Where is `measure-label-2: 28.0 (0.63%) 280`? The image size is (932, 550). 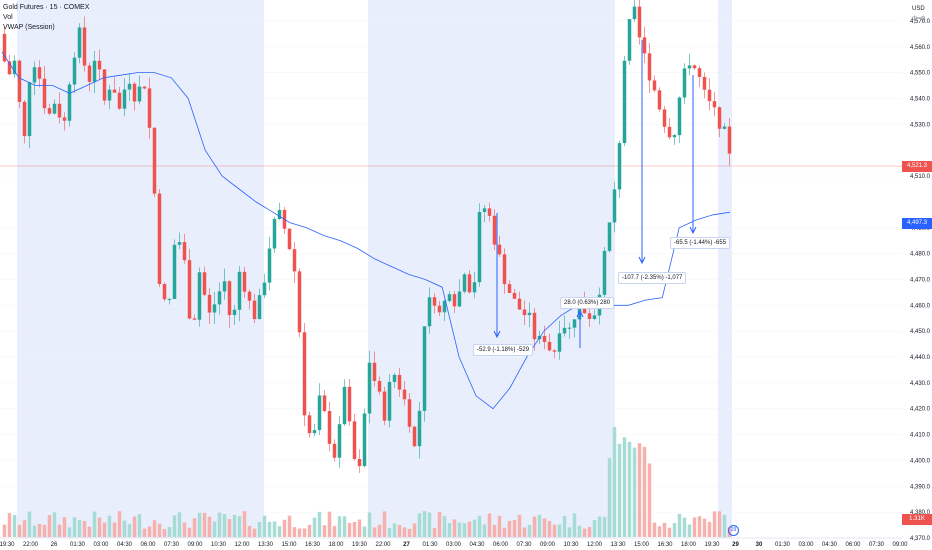
measure-label-2: 28.0 (0.63%) 280 is located at coordinates (587, 303).